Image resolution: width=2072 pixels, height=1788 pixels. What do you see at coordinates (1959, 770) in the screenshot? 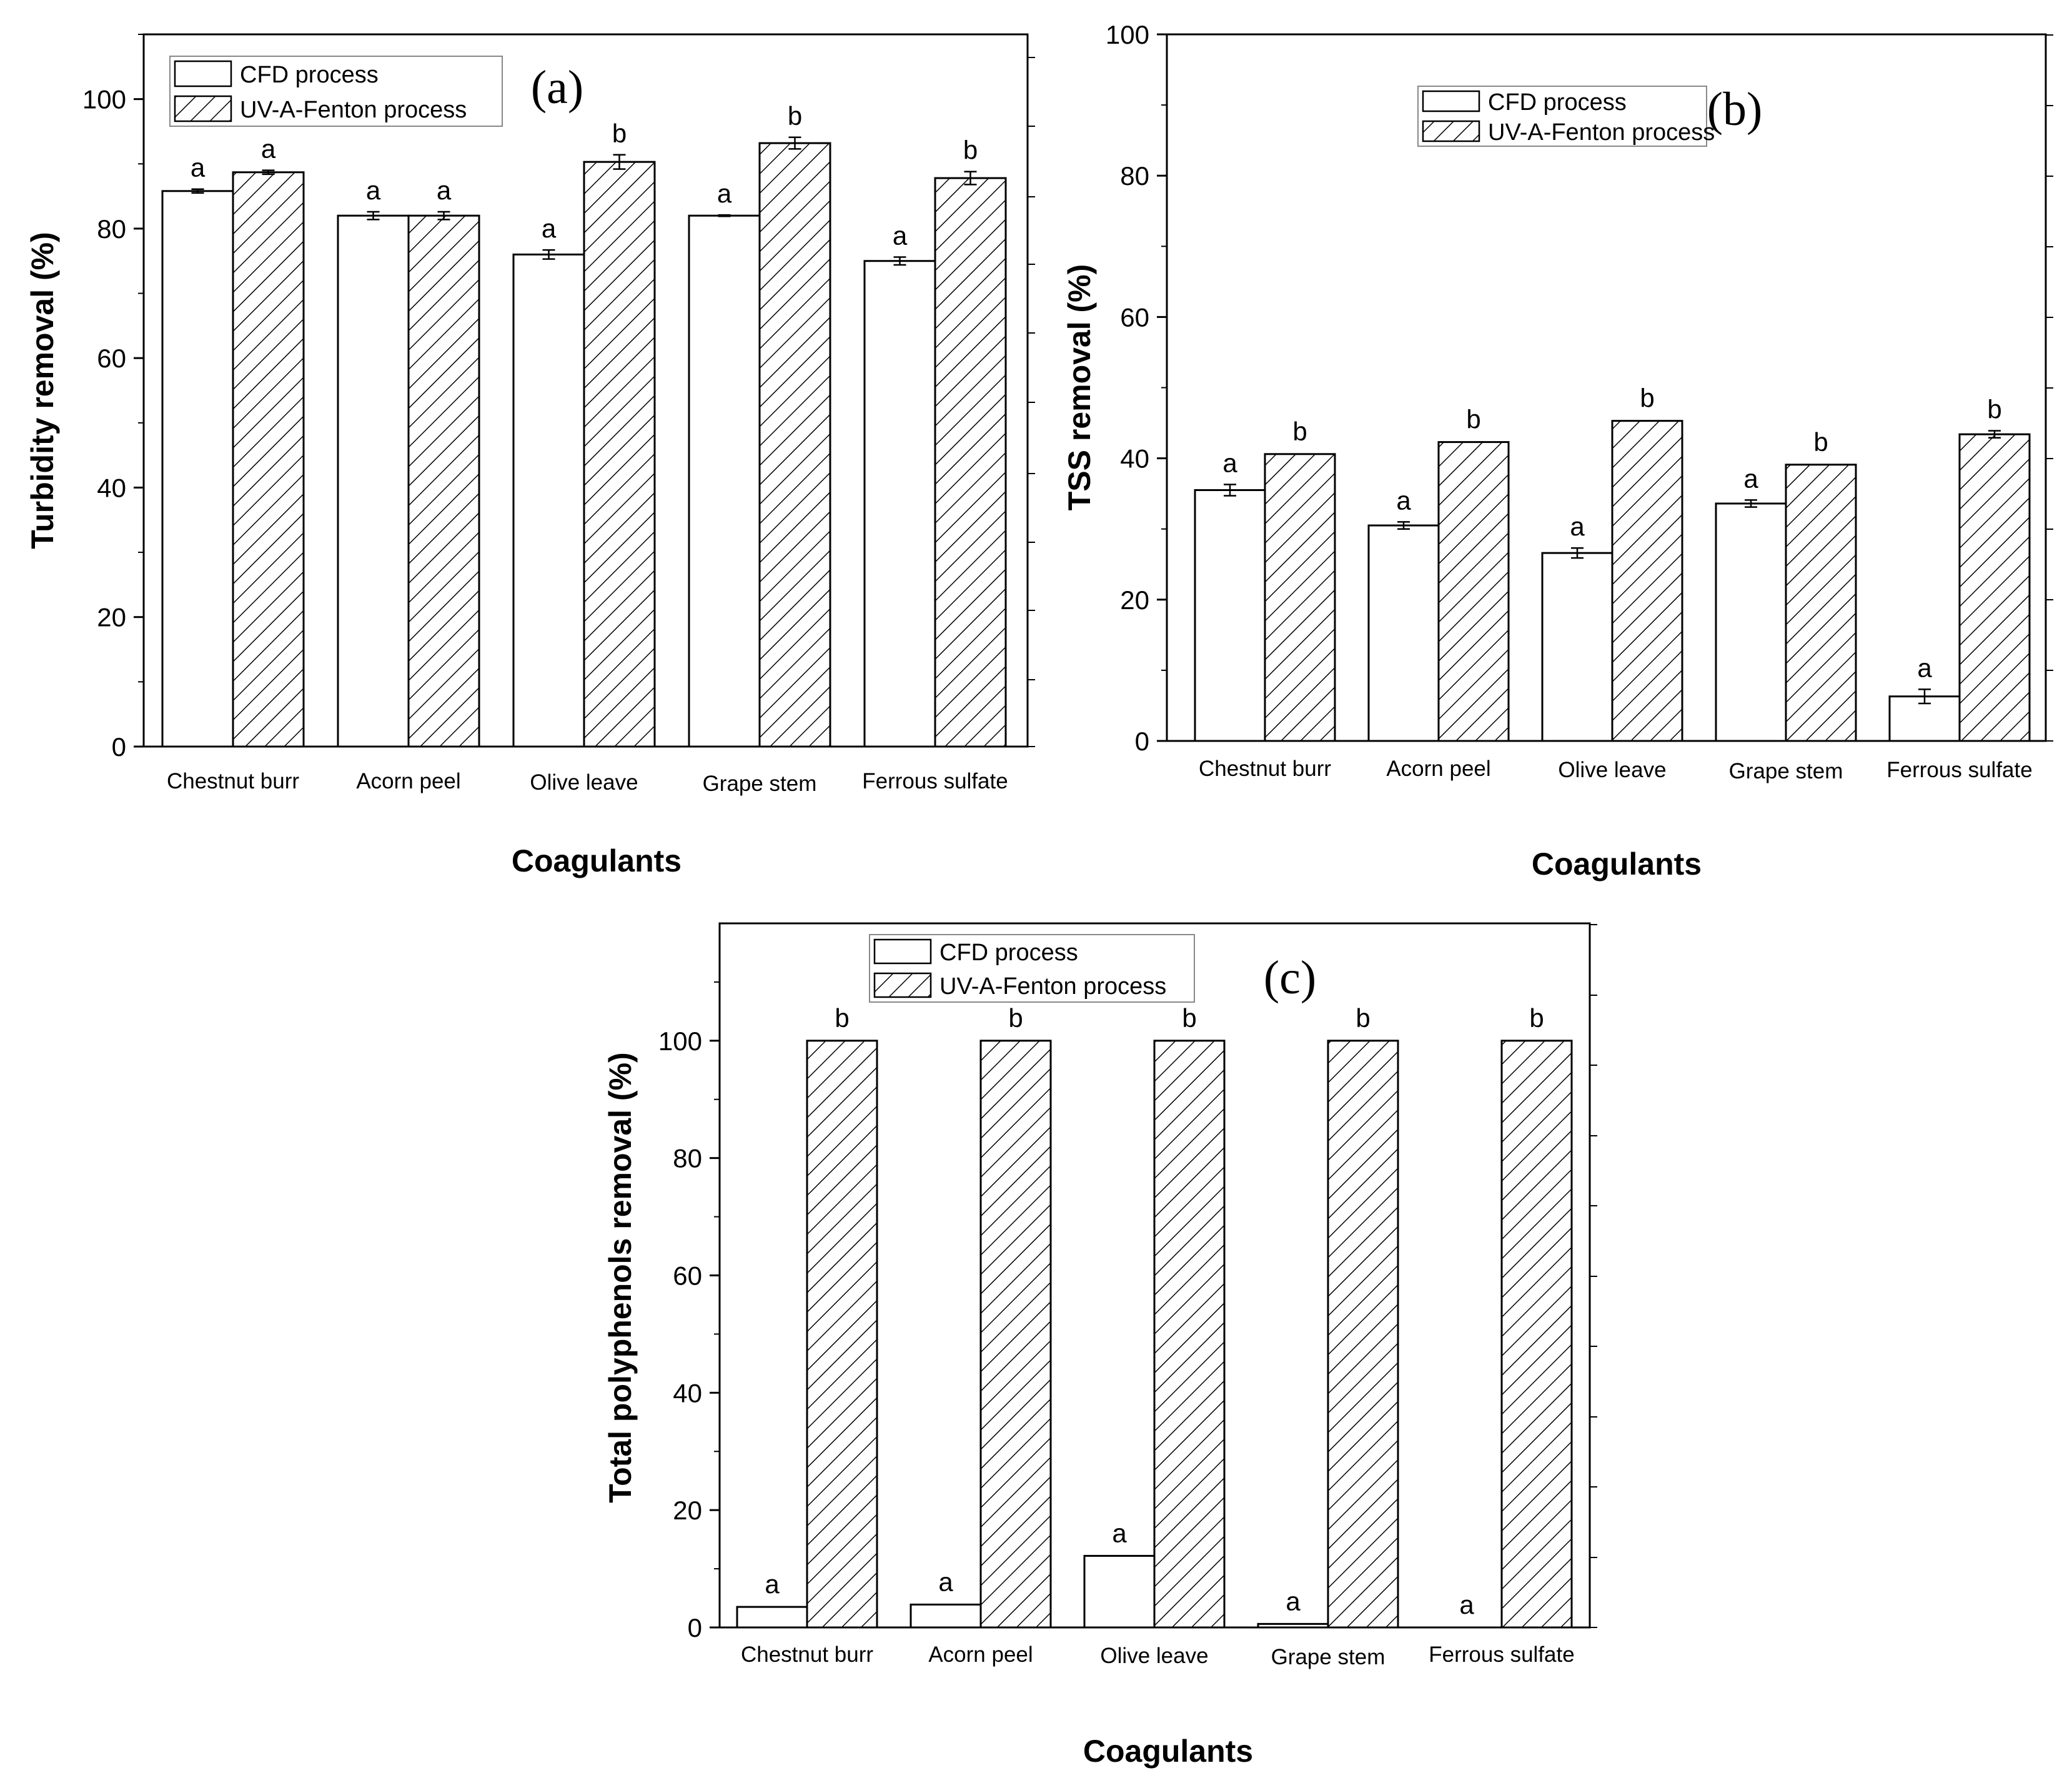
I see `x-tick-label: Ferrous sulfate` at bounding box center [1959, 770].